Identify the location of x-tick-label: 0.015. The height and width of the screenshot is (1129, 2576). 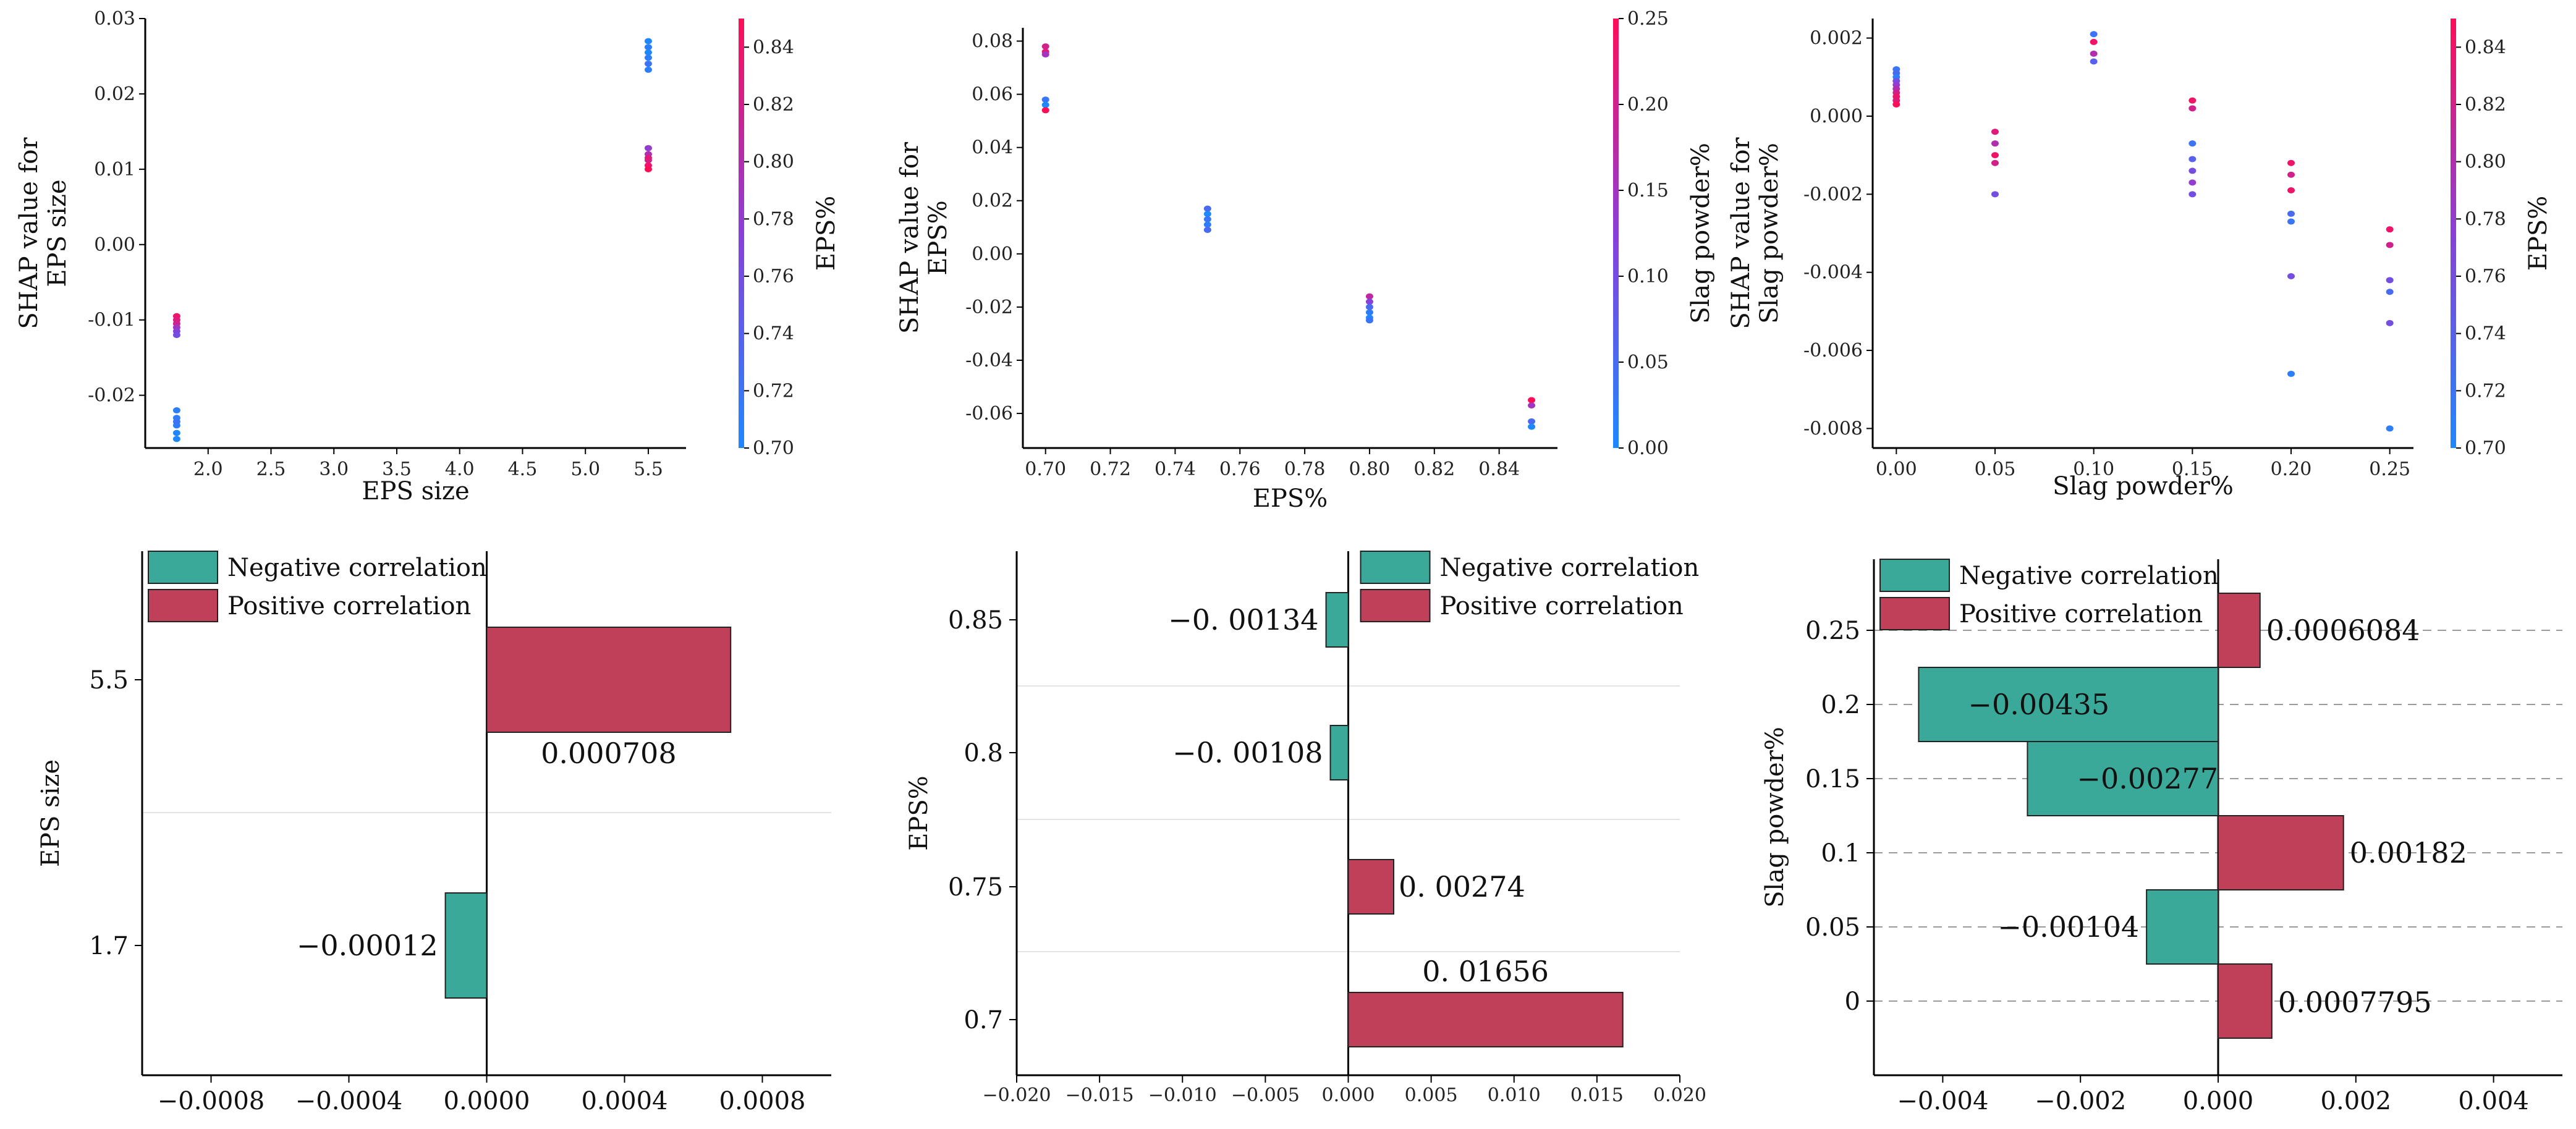
(1597, 1095).